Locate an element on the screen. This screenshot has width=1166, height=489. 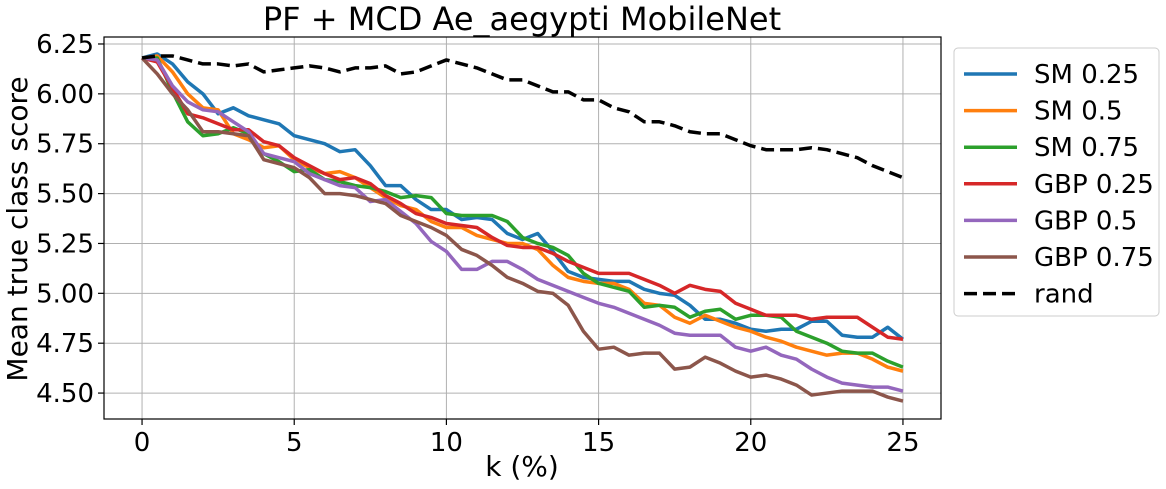
legend-entry-label: SM 0.25 is located at coordinates (1086, 75).